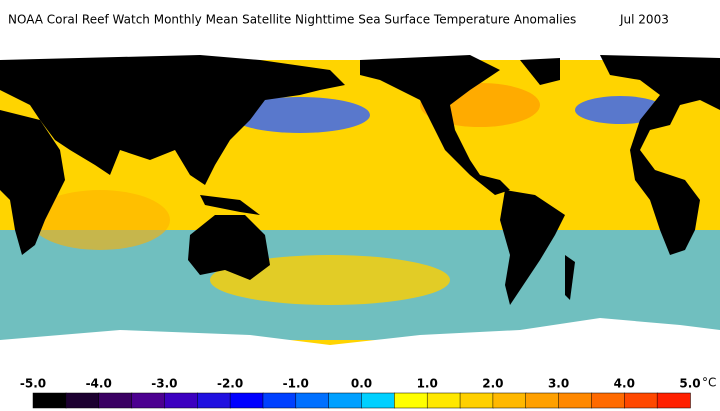 The width and height of the screenshot is (720, 411). I want to click on colorbar-tick-label: -1.0, so click(296, 384).